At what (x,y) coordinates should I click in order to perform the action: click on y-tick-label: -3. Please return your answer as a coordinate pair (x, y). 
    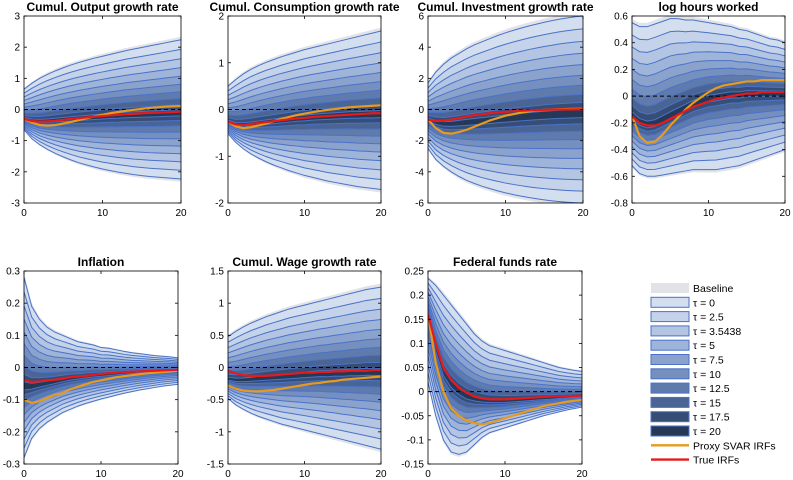
    Looking at the image, I should click on (15, 204).